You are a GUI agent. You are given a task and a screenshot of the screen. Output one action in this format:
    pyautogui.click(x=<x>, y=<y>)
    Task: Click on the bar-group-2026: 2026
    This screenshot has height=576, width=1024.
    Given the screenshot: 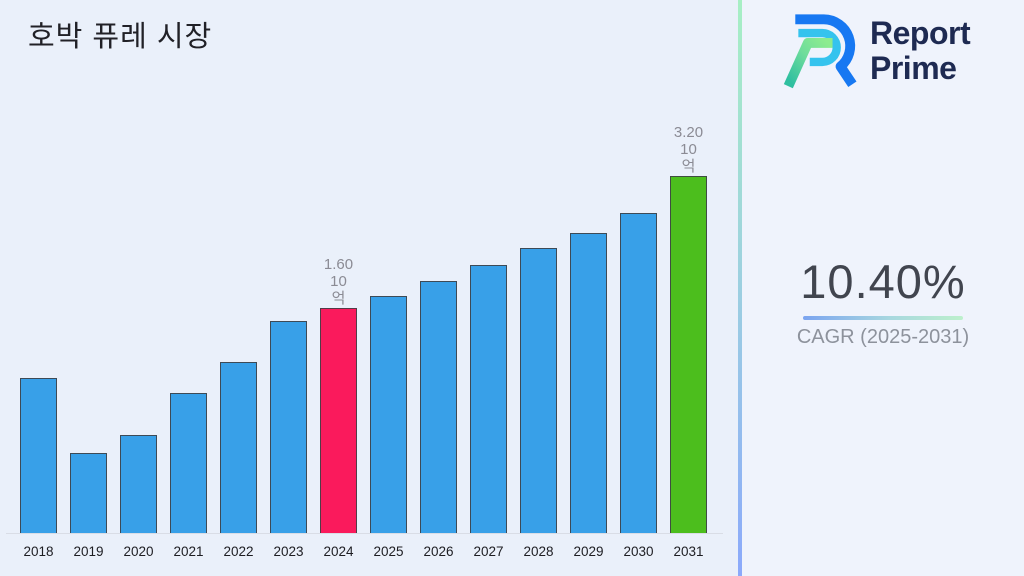 What is the action you would take?
    pyautogui.click(x=438, y=420)
    